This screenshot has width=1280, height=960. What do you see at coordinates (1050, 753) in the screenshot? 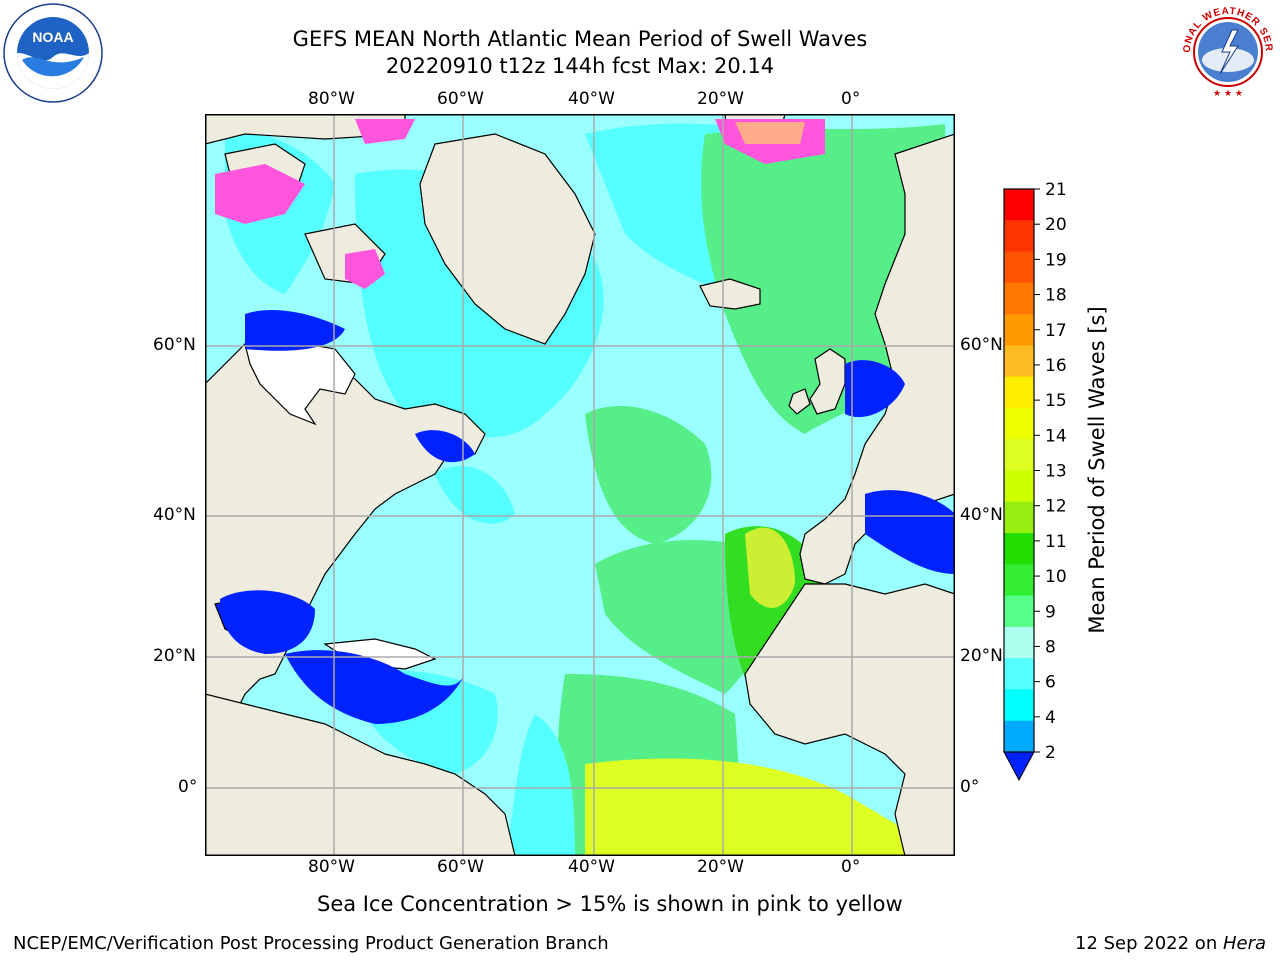
I see `colorbar-tick-label: 2` at bounding box center [1050, 753].